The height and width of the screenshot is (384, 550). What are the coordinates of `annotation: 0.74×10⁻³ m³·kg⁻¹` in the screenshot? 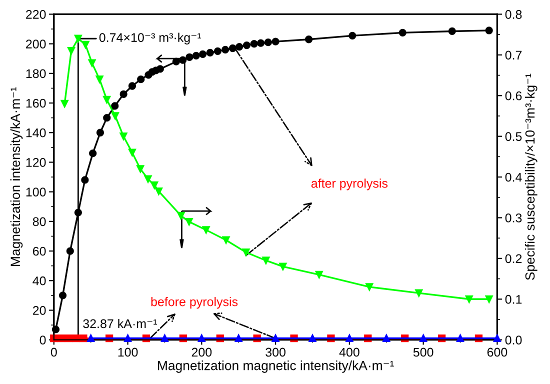 It's located at (150, 38).